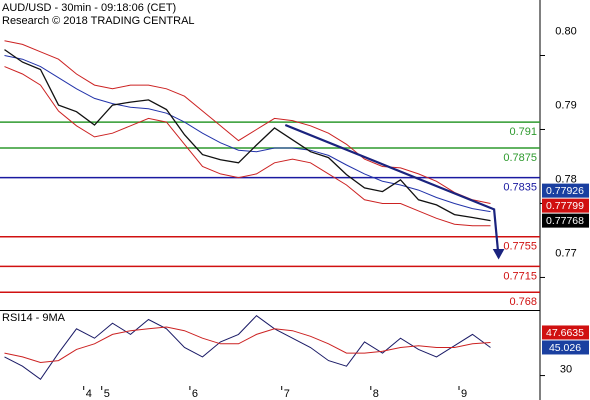  I want to click on level-label: 0.7755, so click(520, 247).